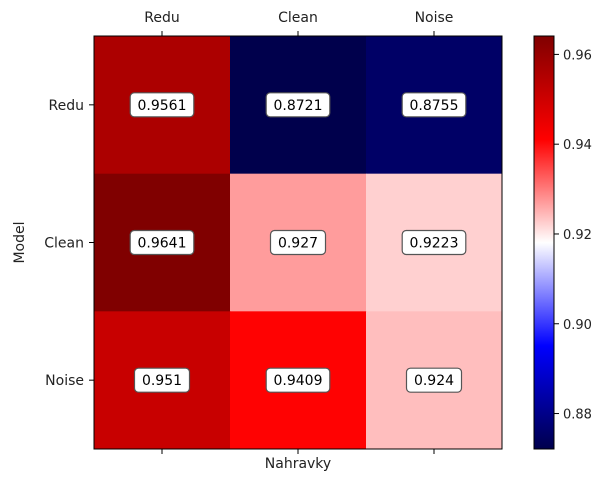 This screenshot has width=600, height=477. I want to click on cell-value-label: 0.927, so click(298, 244).